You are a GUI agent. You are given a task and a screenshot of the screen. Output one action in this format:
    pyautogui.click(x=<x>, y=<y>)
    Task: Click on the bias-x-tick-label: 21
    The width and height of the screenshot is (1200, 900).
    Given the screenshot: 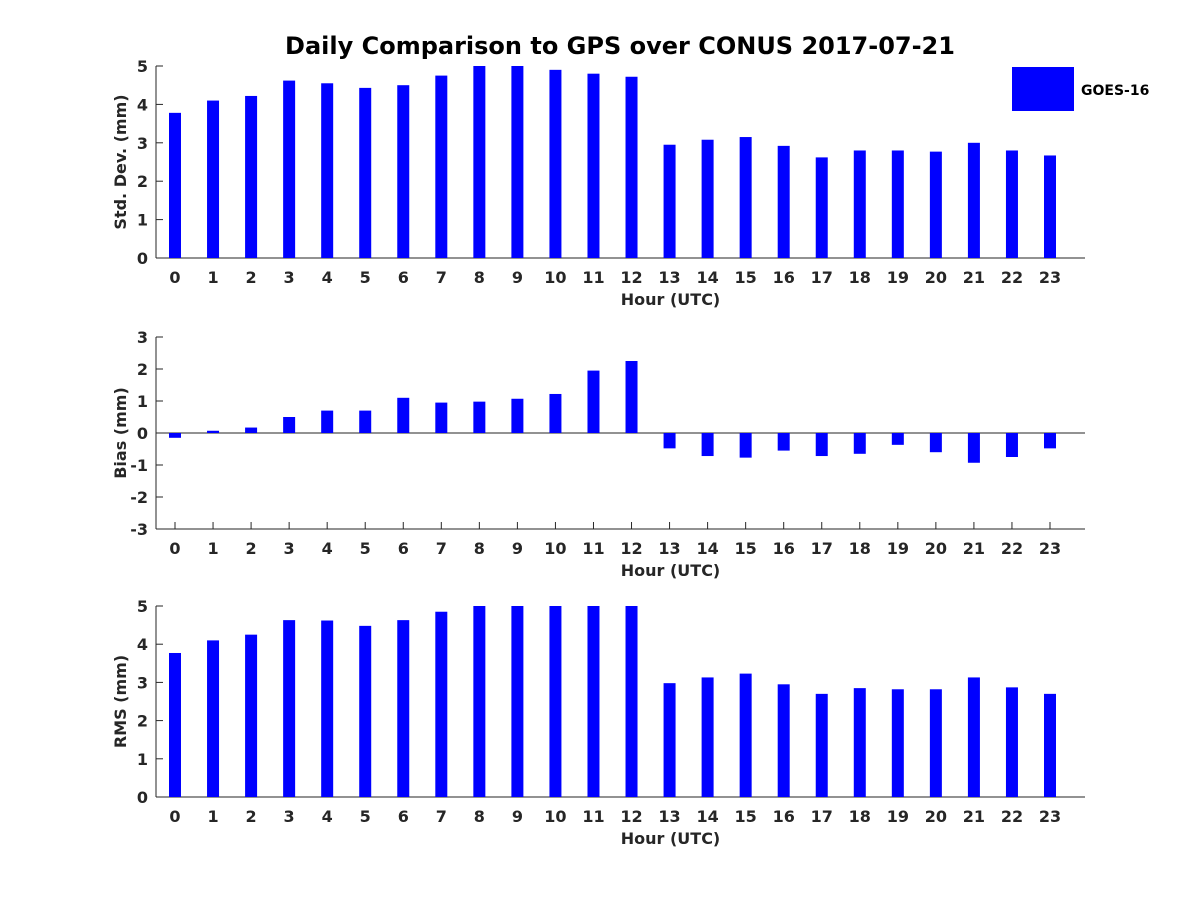 What is the action you would take?
    pyautogui.click(x=974, y=548)
    